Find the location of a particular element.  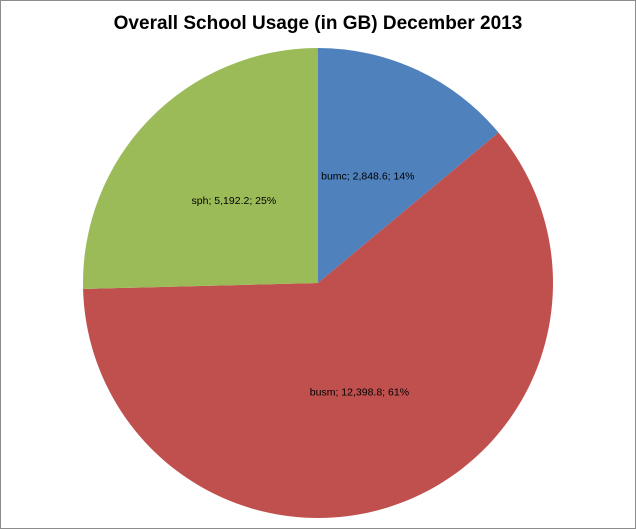

pie-slice-bumc is located at coordinates (408, 165).